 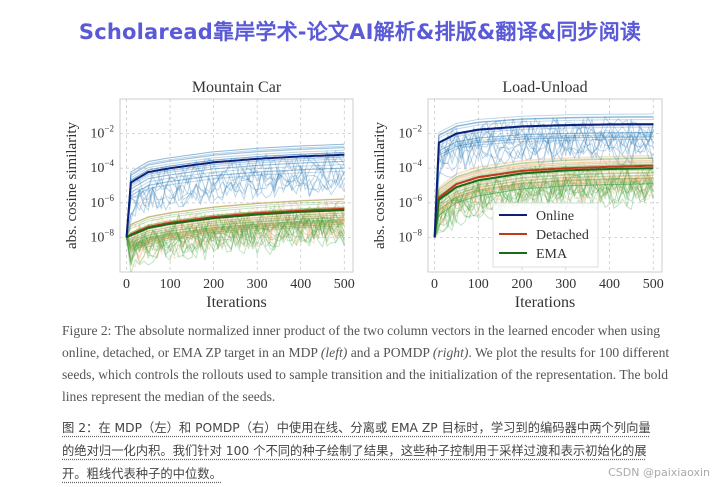 What do you see at coordinates (659, 472) in the screenshot?
I see `watermark: CSDN @paixiaoxin` at bounding box center [659, 472].